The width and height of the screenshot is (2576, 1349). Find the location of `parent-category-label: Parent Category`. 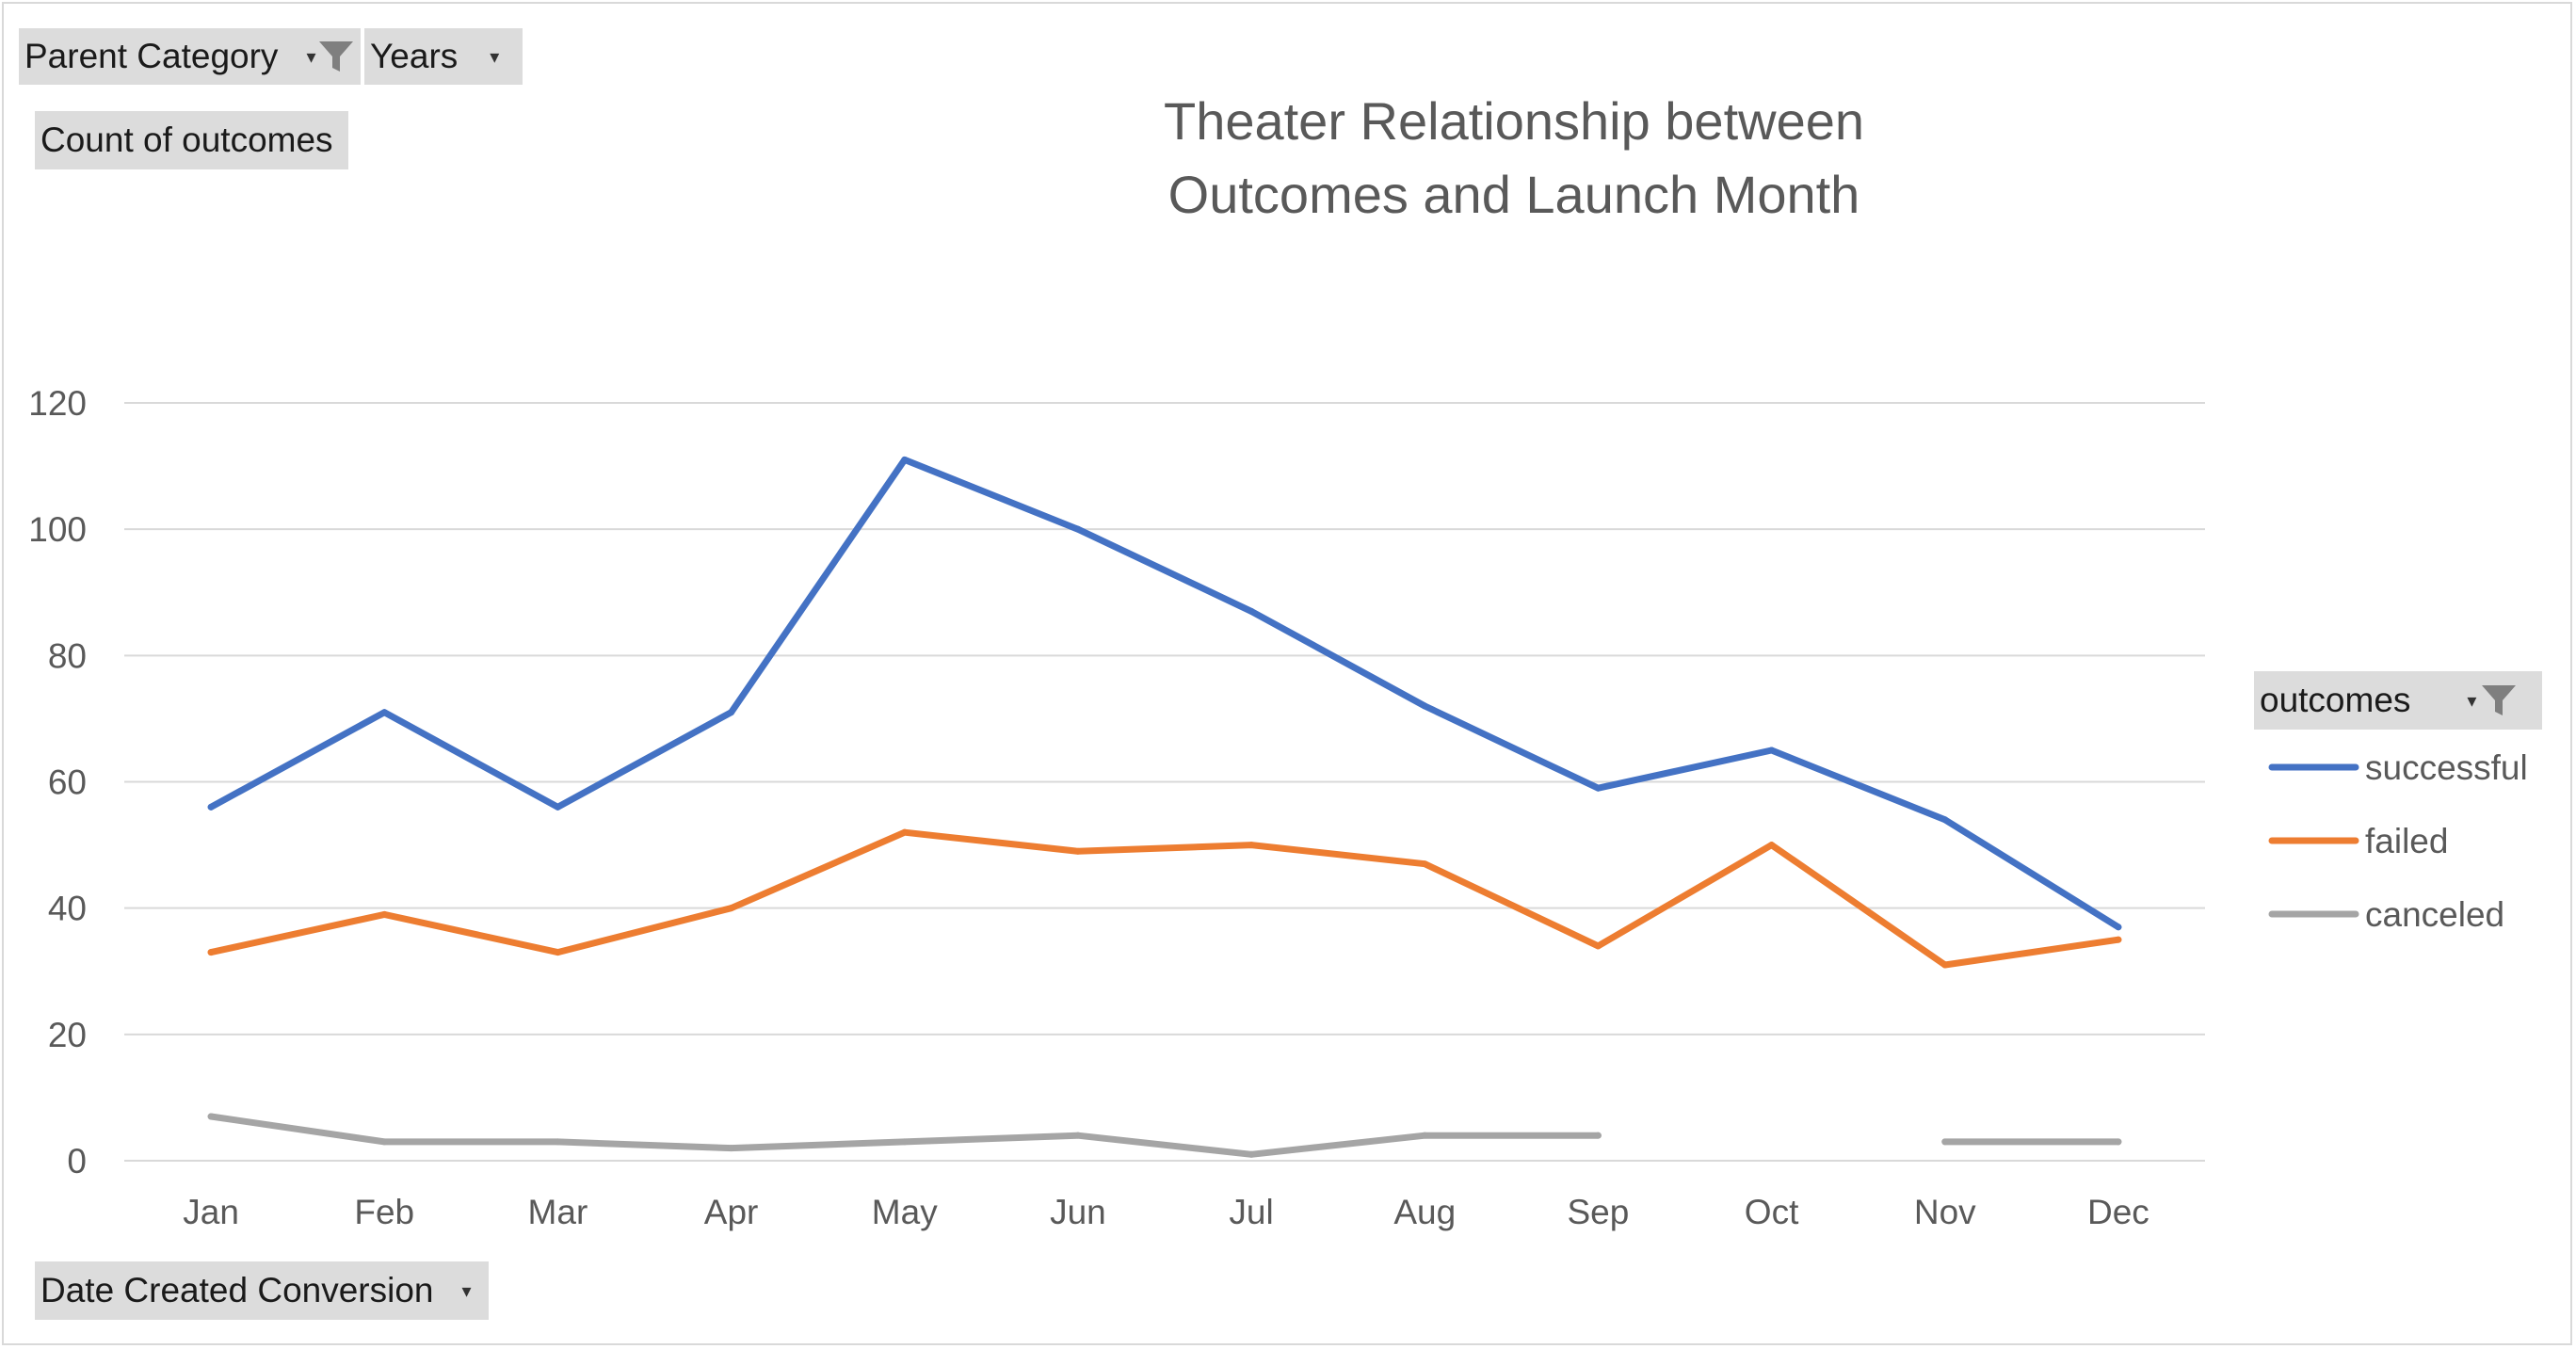

parent-category-label: Parent Category is located at coordinates (151, 56).